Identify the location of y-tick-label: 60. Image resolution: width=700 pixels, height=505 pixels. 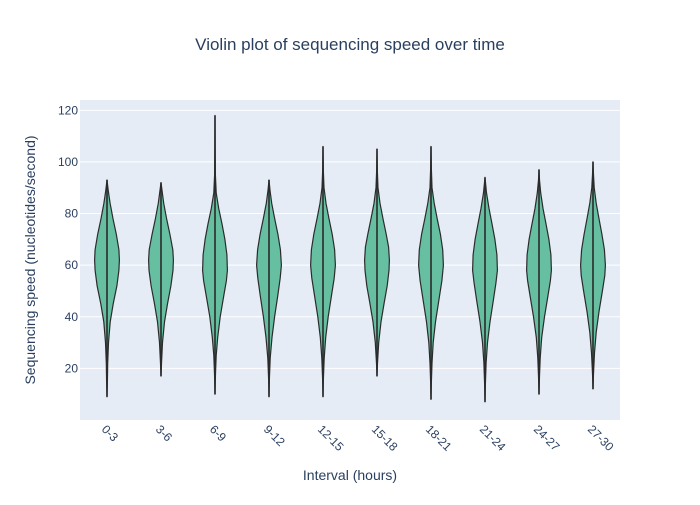
(72, 265).